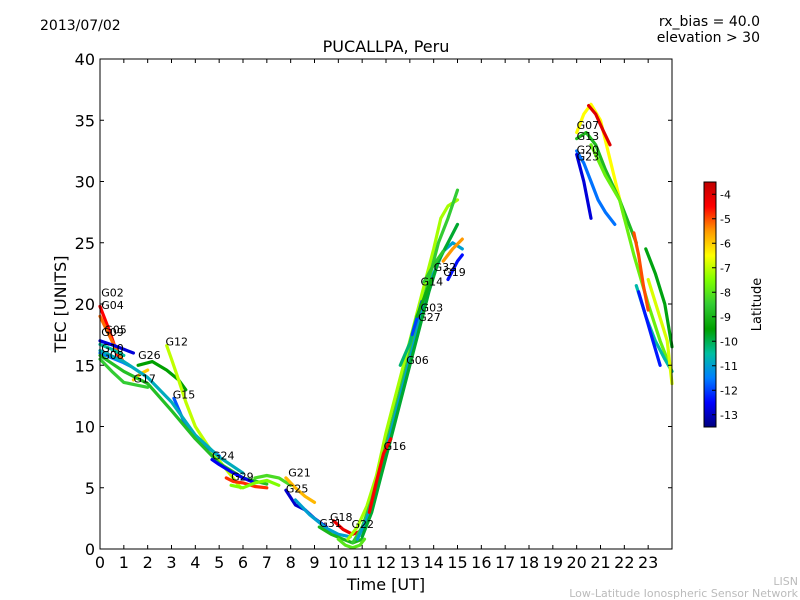 The image size is (800, 600). What do you see at coordinates (588, 125) in the screenshot?
I see `satellite-label: G07` at bounding box center [588, 125].